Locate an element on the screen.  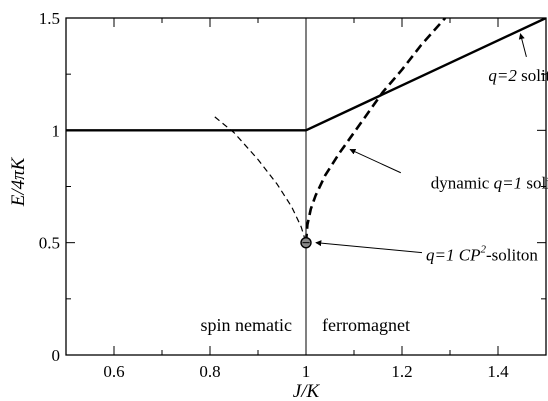
region-label-spin-nematic: spin nematic is located at coordinates (246, 325).